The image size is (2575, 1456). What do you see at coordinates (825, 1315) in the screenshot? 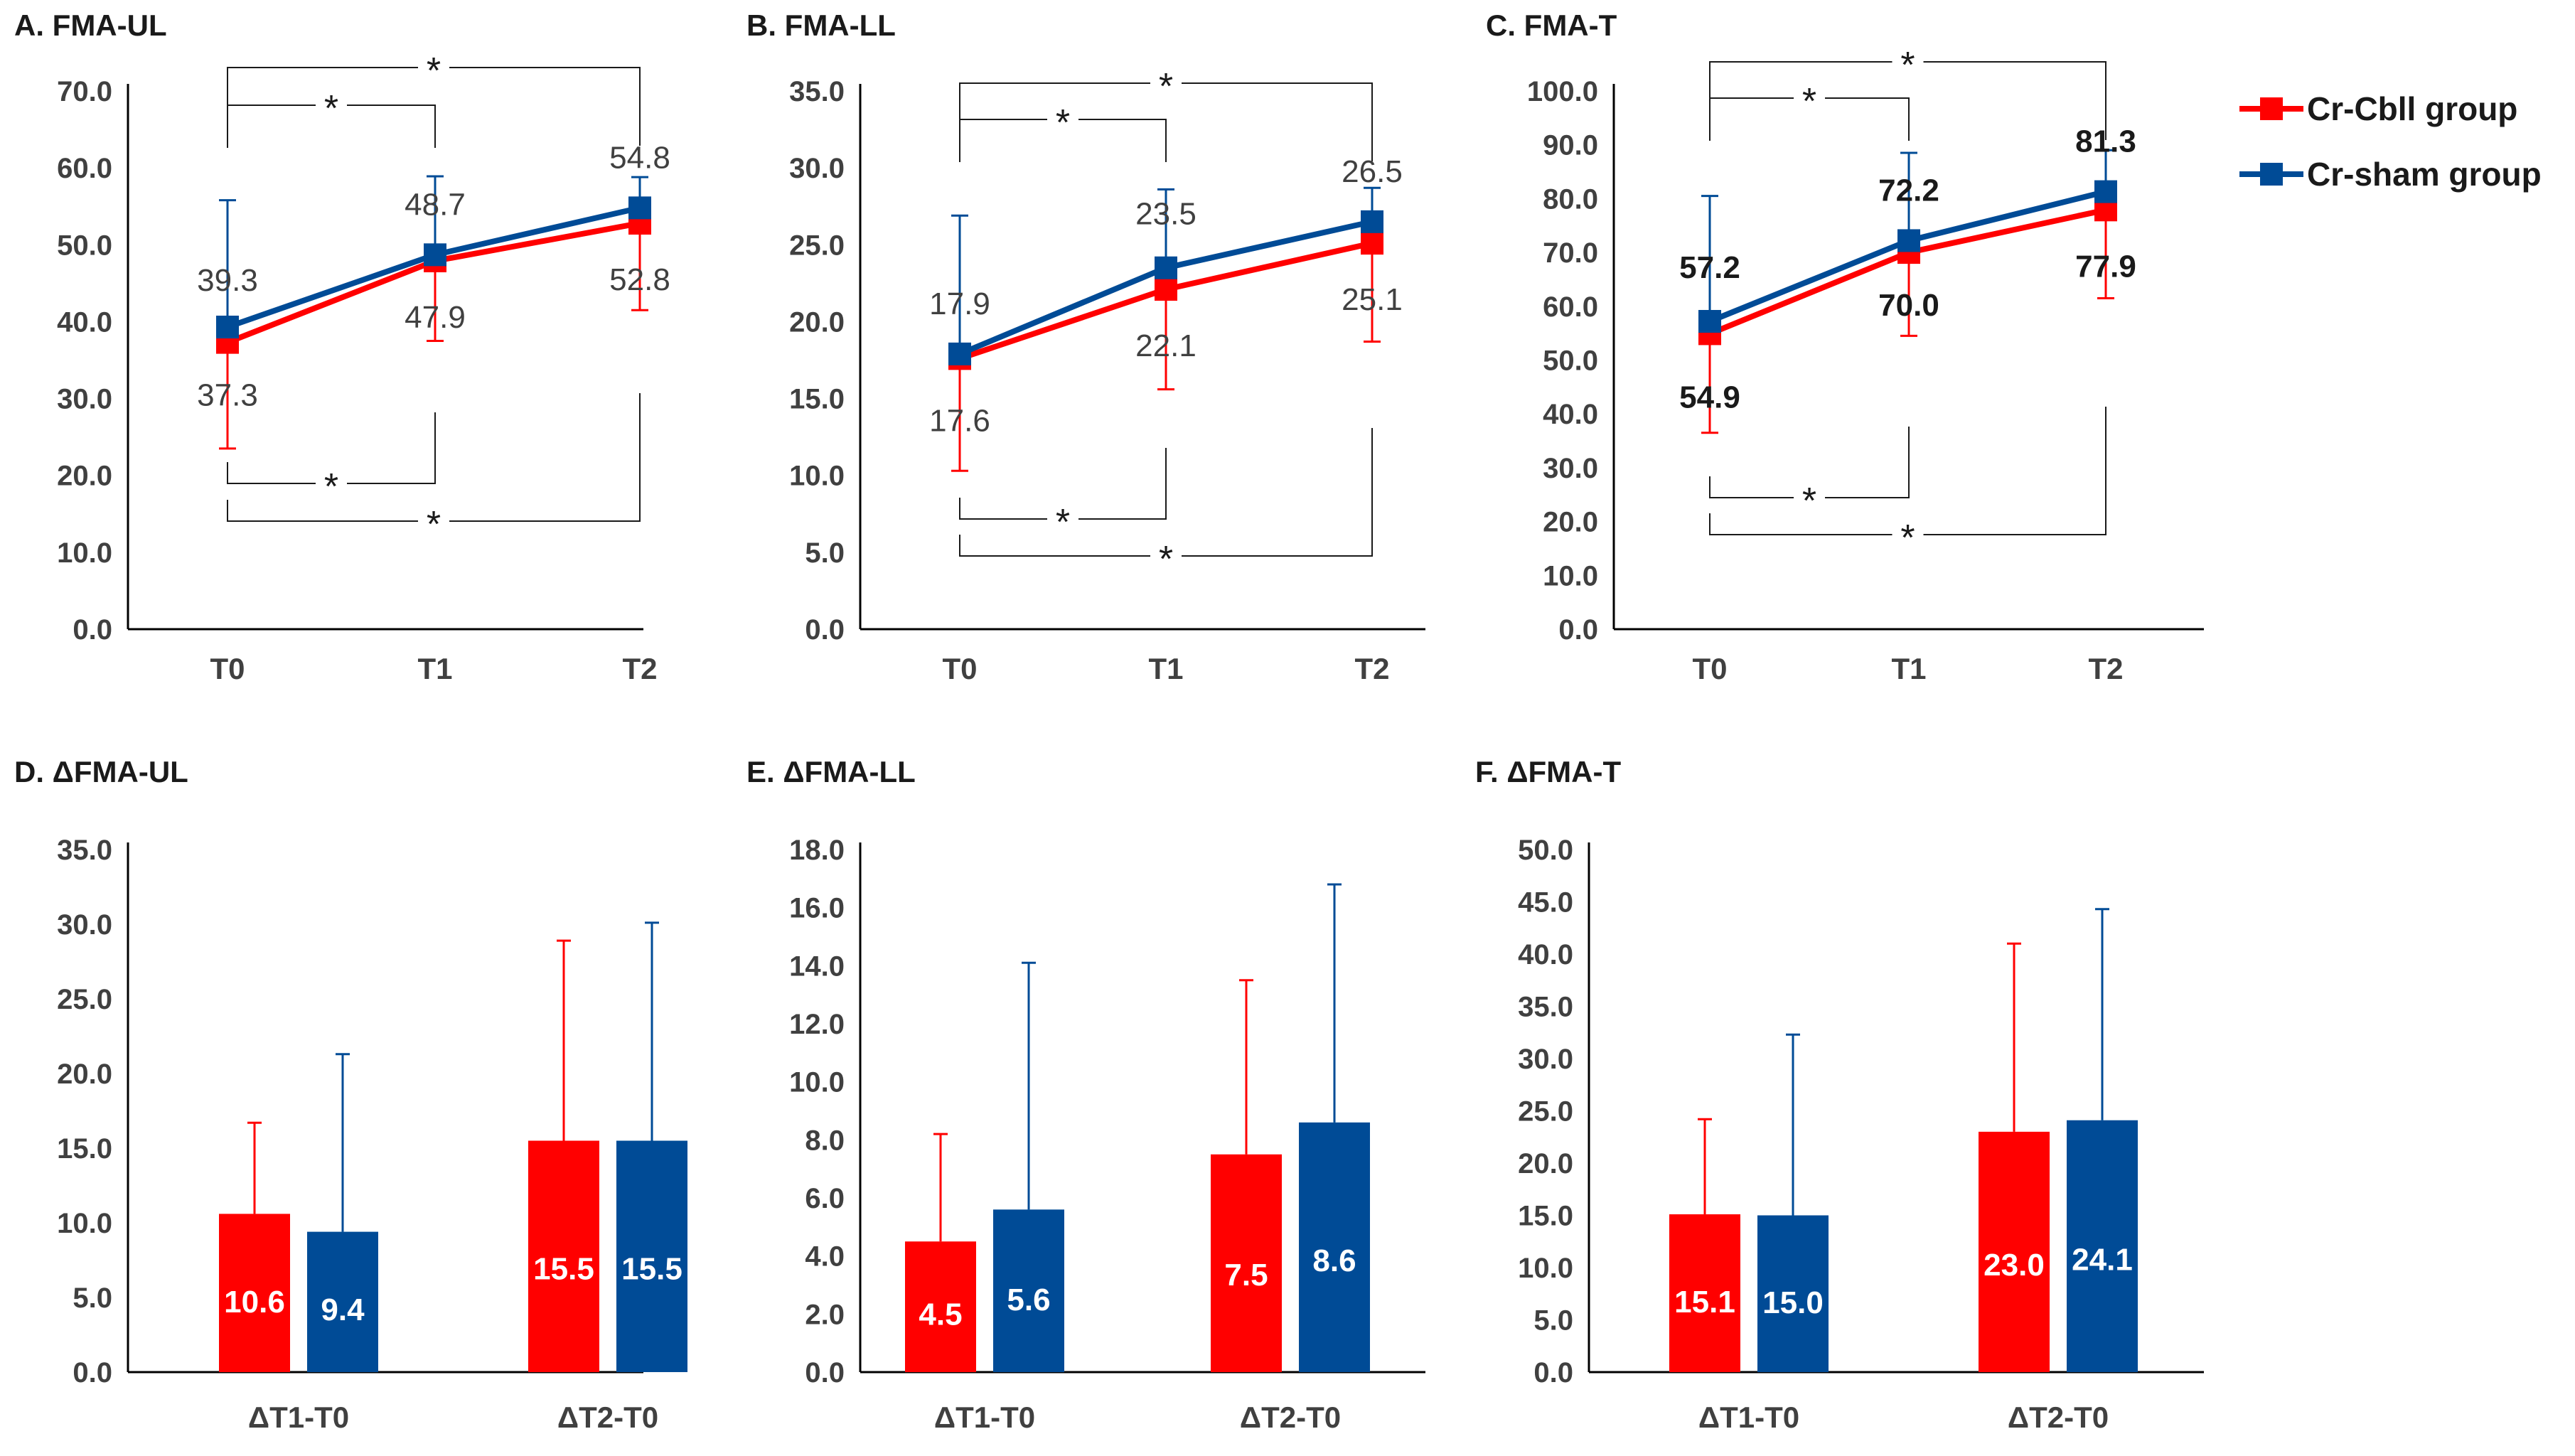
I see `y-tick-label: 2.0` at bounding box center [825, 1315].